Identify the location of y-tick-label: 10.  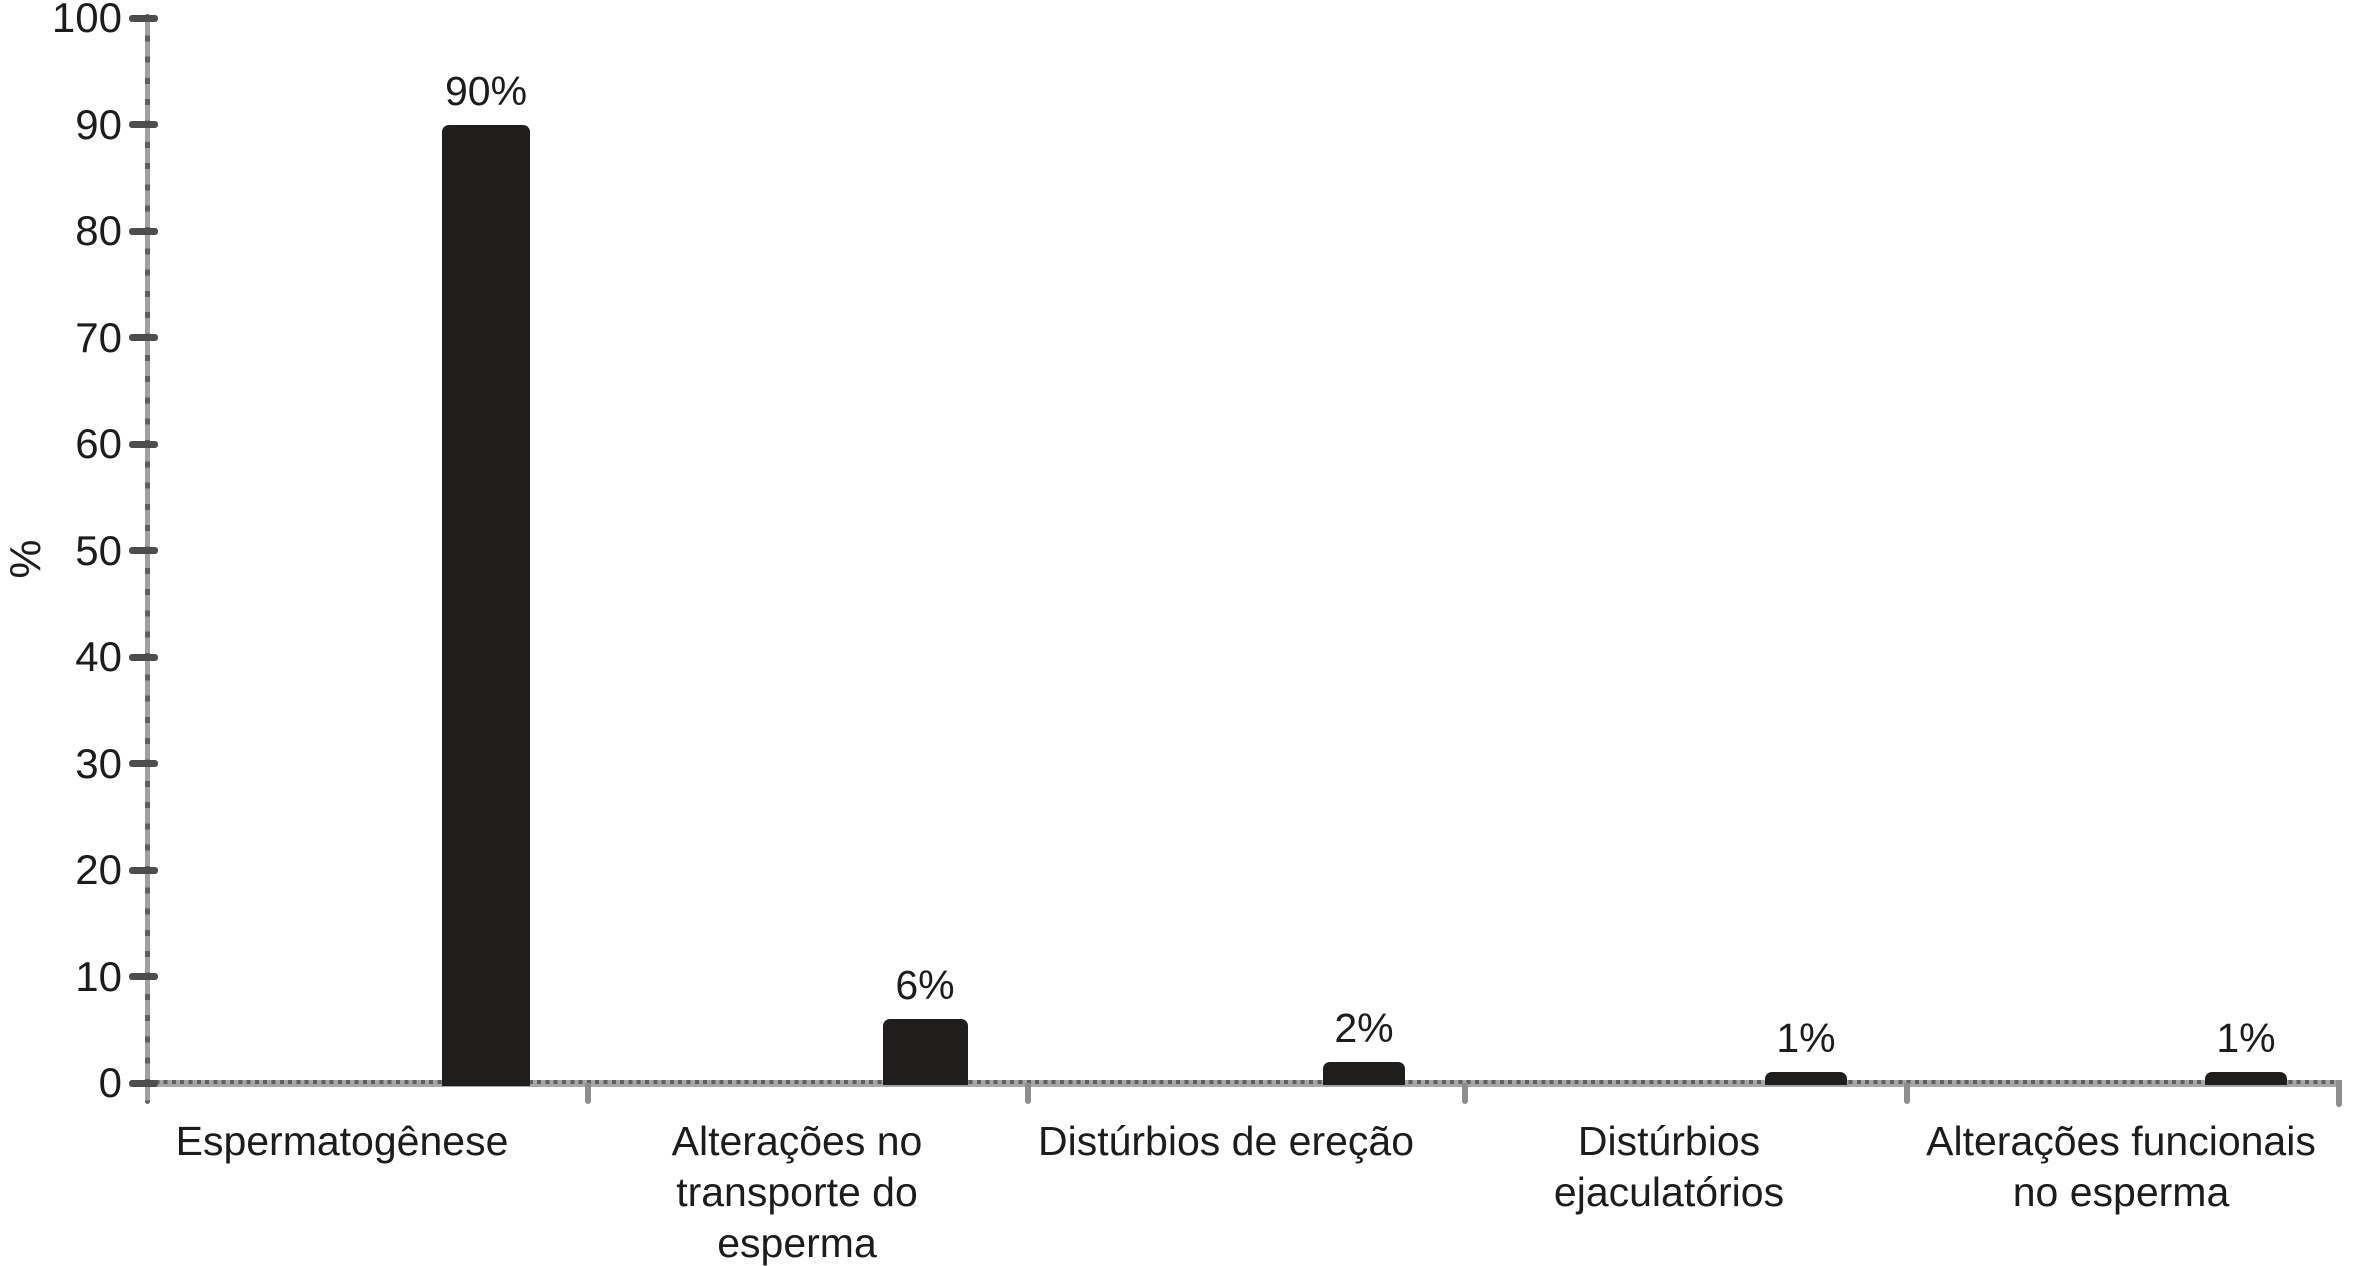
(98, 976).